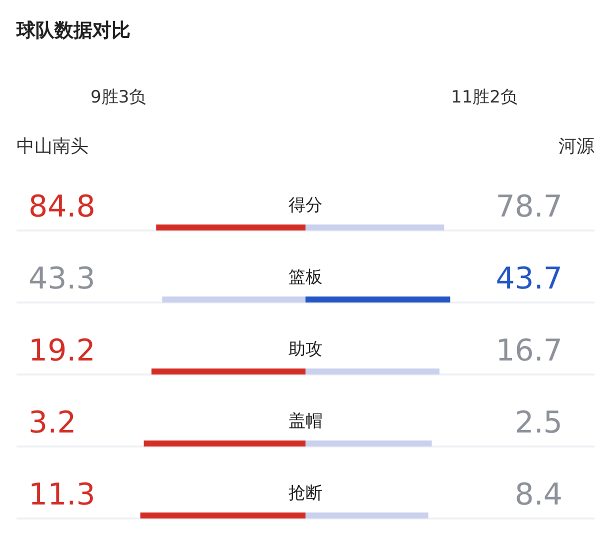 Image resolution: width=612 pixels, height=543 pixels. Describe the element at coordinates (62, 279) in the screenshot. I see `data-label: 43.3` at that location.